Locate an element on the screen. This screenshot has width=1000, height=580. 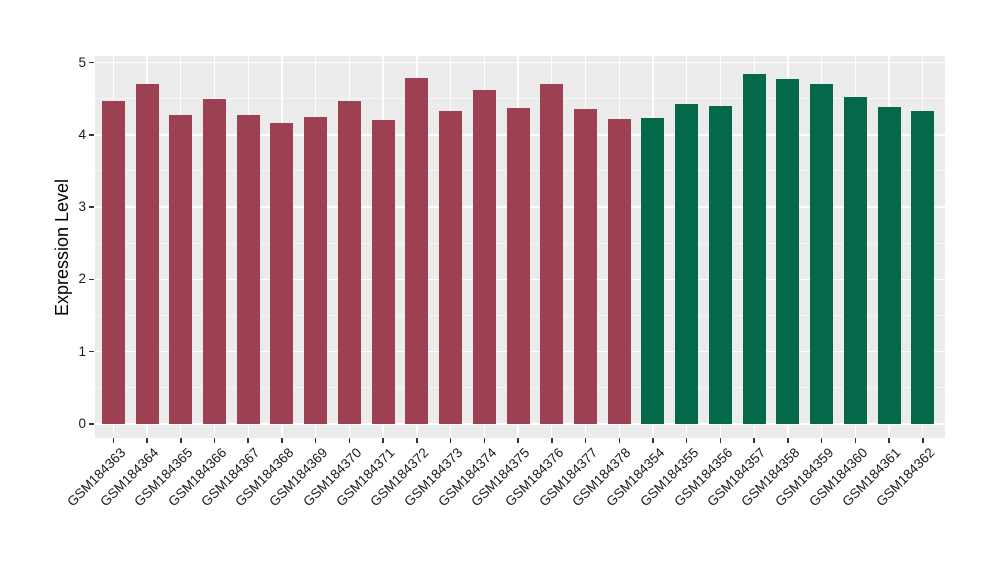
bar-GSM184357 is located at coordinates (754, 249).